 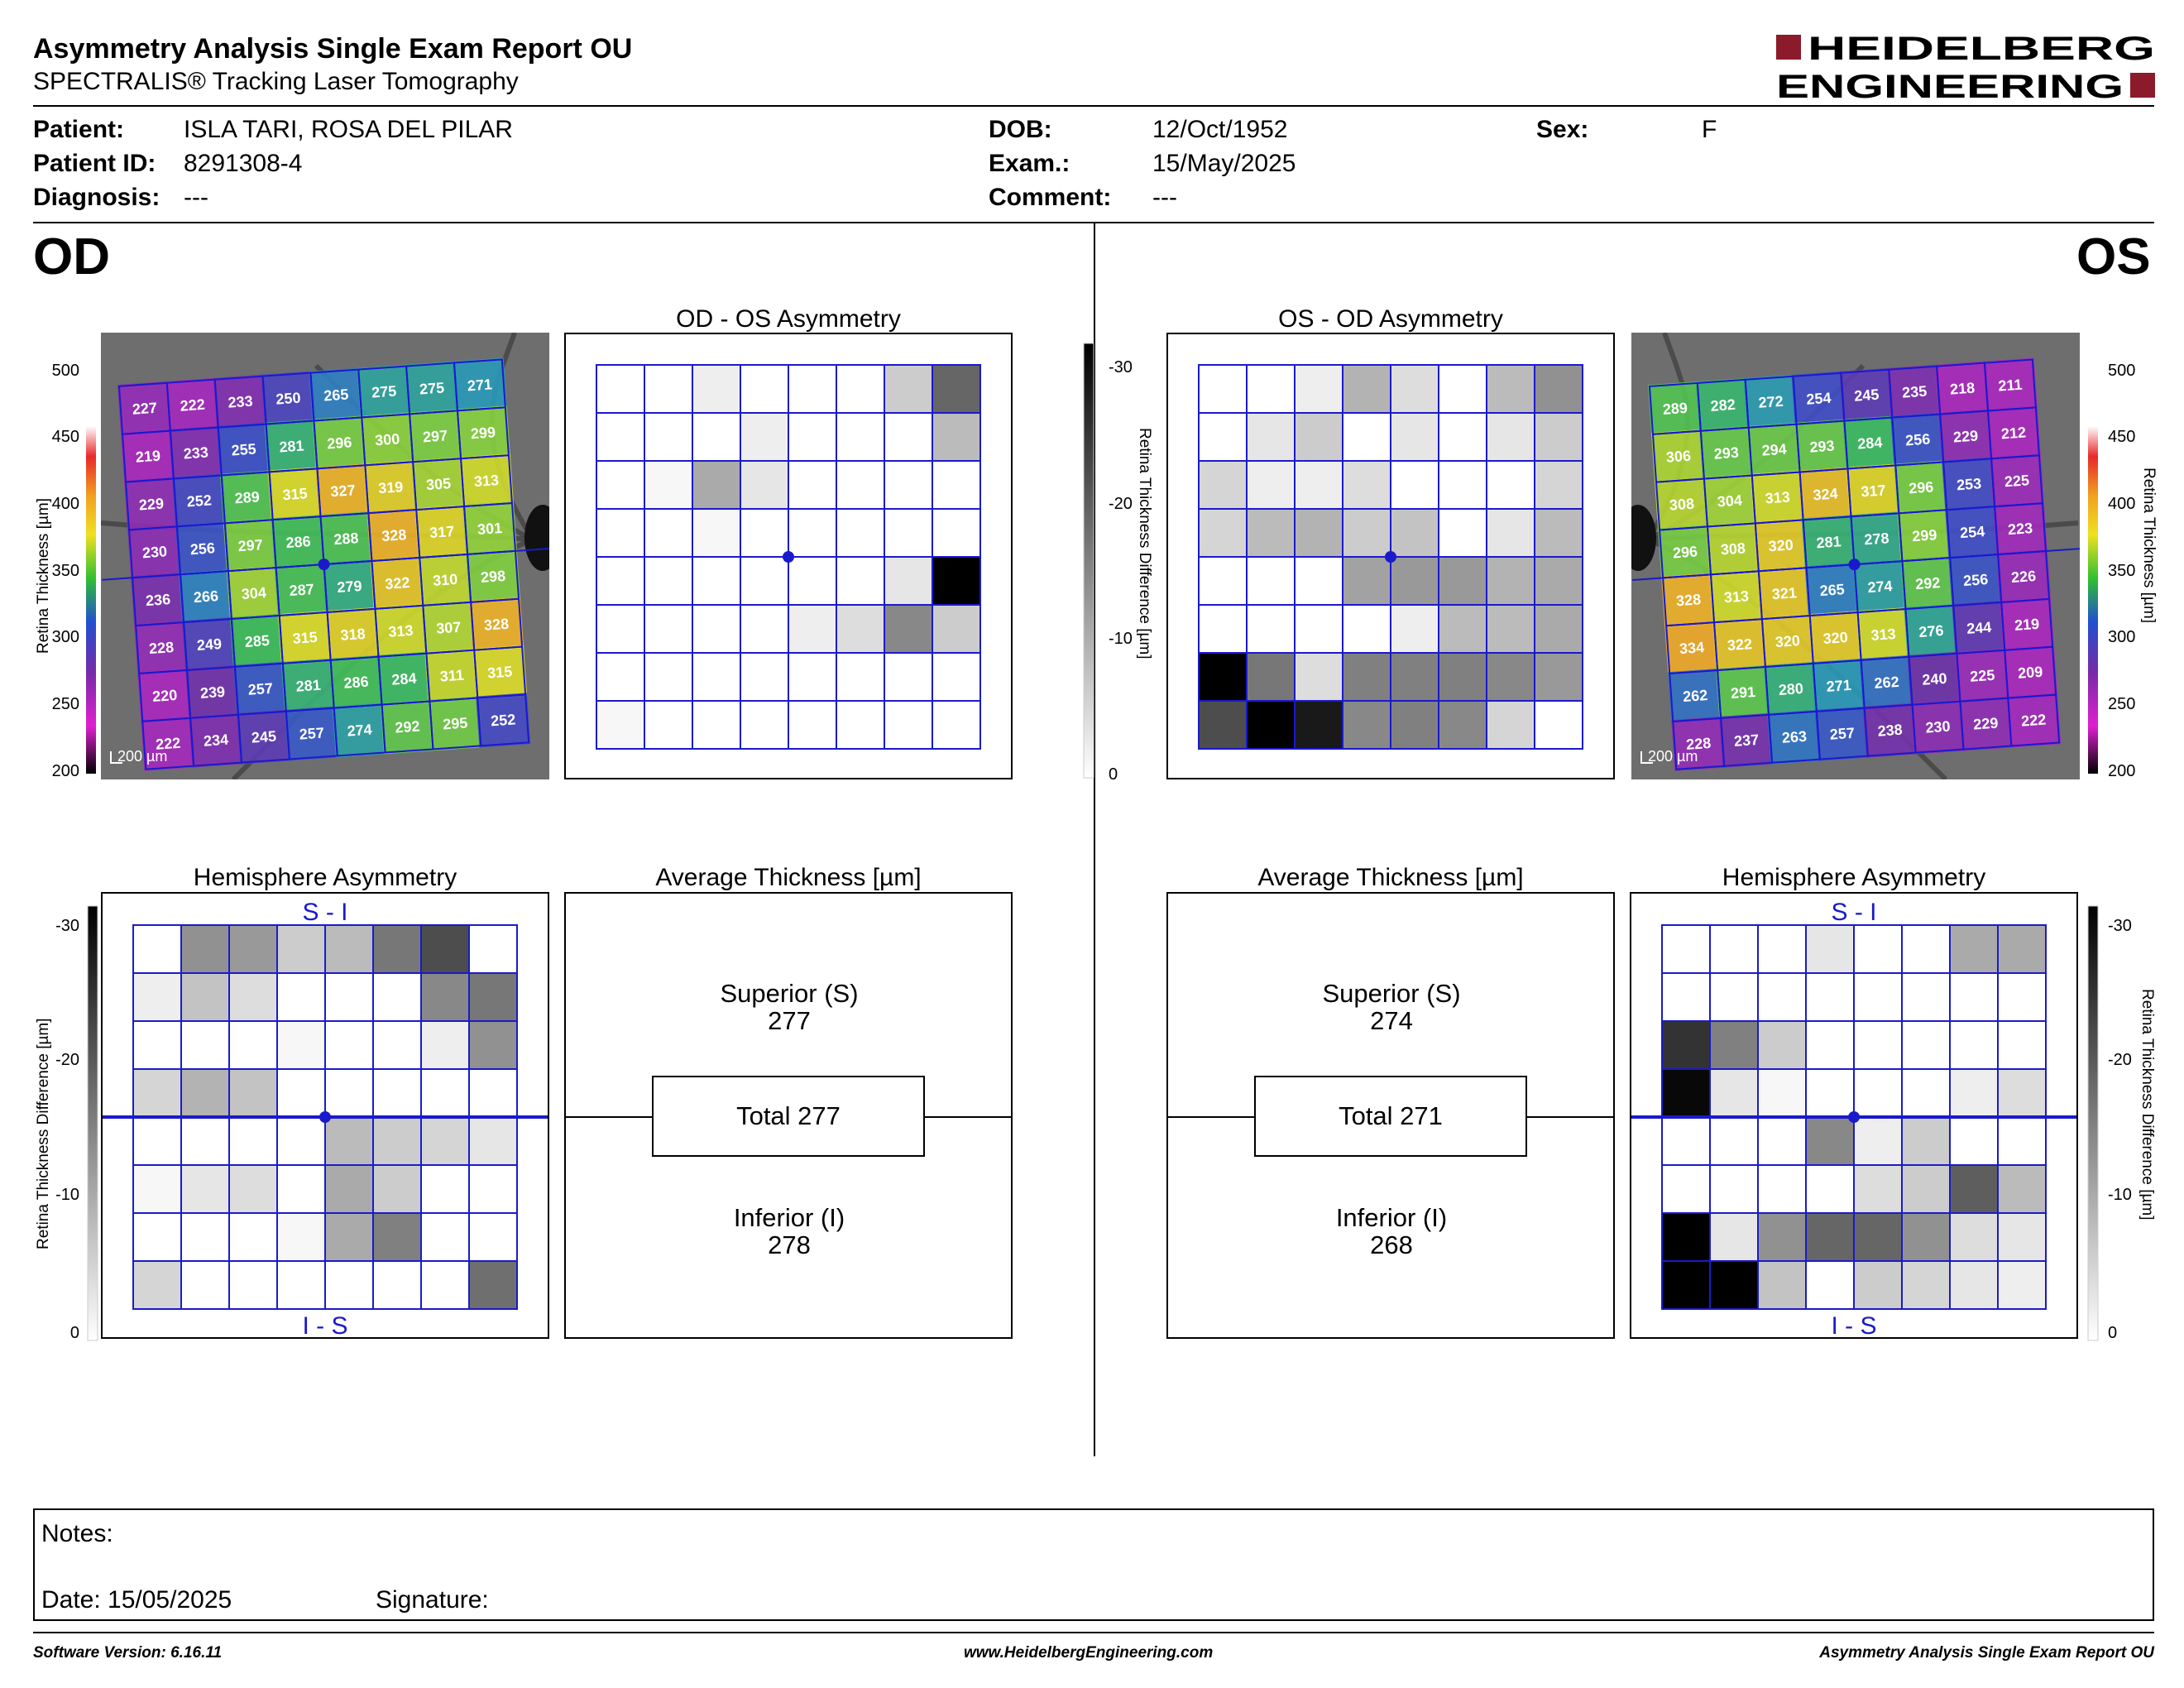 I want to click on os-thickness-value: 281, so click(x=1829, y=542).